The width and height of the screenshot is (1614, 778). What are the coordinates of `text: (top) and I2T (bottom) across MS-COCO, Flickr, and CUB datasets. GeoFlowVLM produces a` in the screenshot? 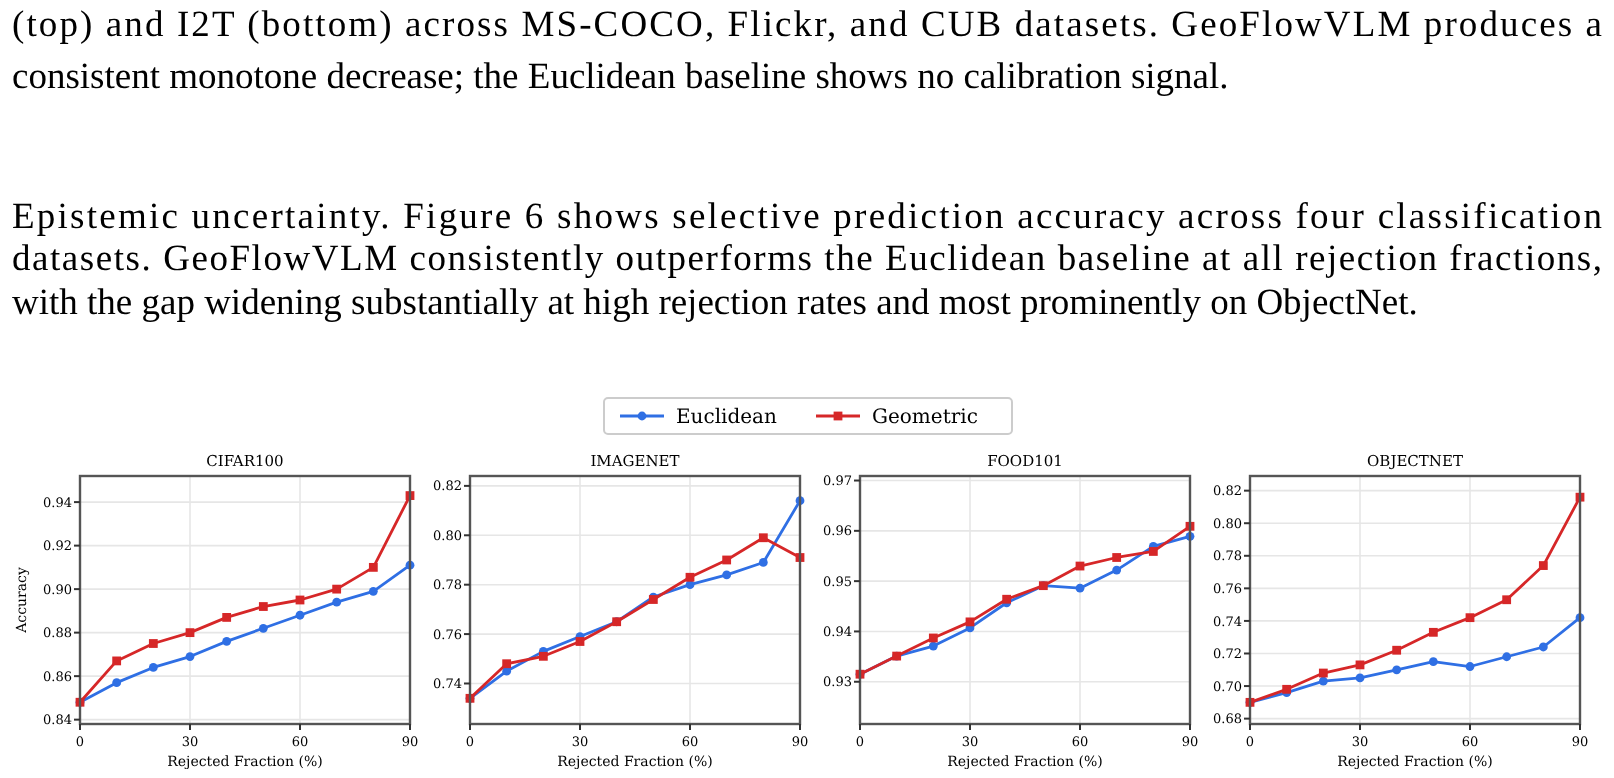 It's located at (807, 26).